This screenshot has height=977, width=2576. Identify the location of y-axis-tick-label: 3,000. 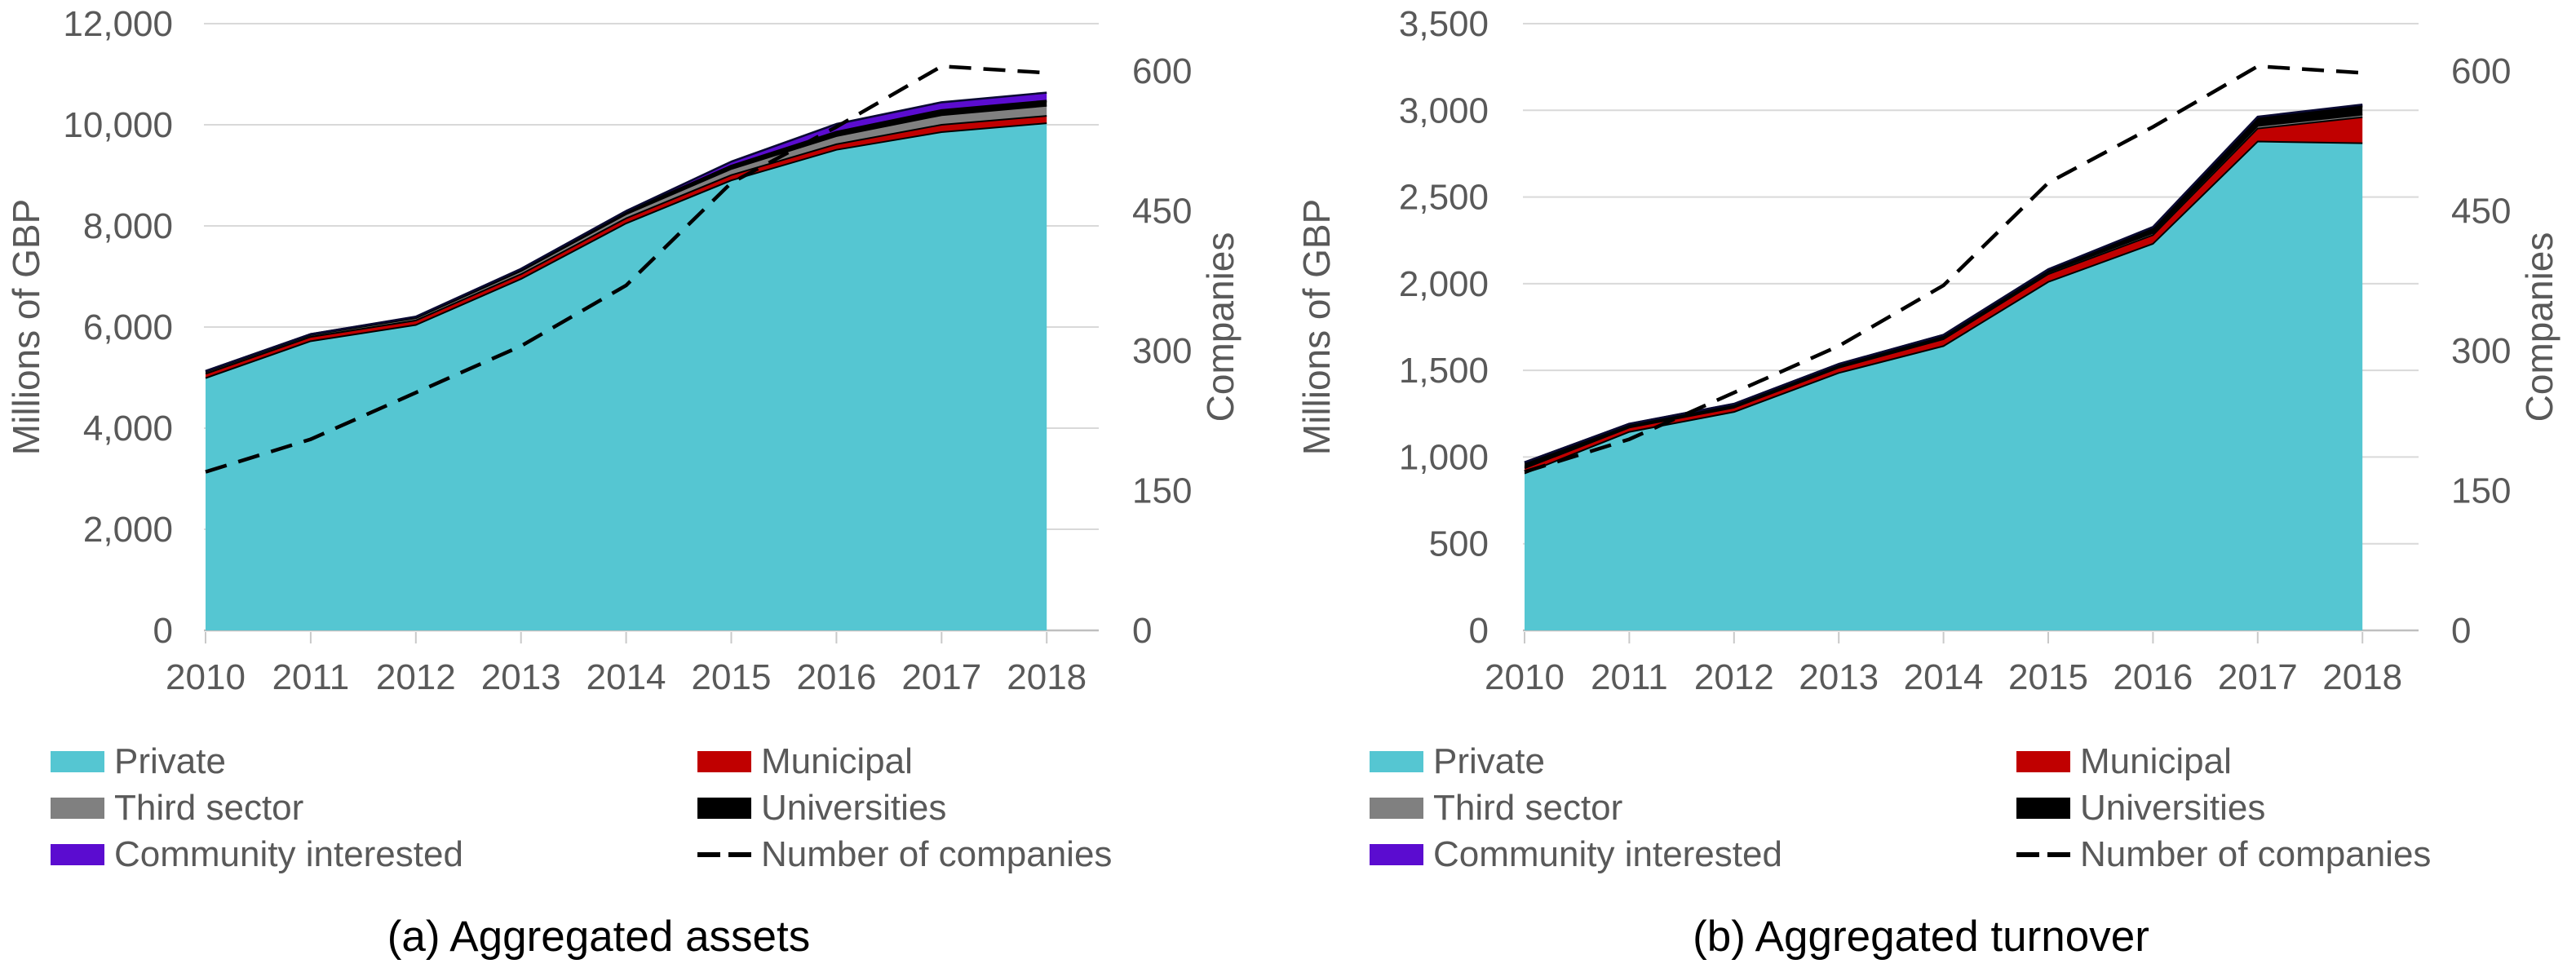
(1444, 110).